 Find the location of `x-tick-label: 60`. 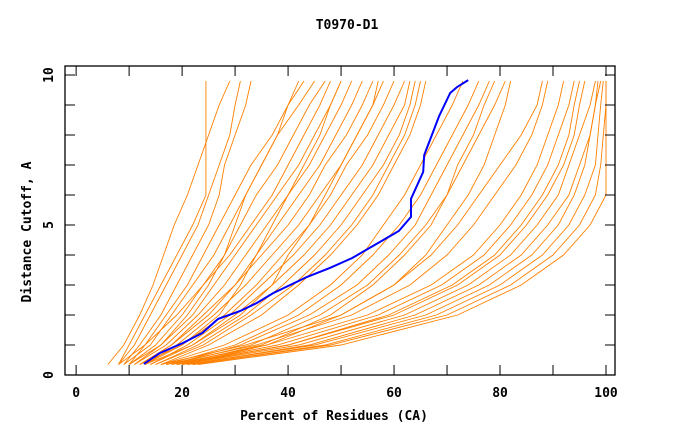

x-tick-label: 60 is located at coordinates (394, 393).